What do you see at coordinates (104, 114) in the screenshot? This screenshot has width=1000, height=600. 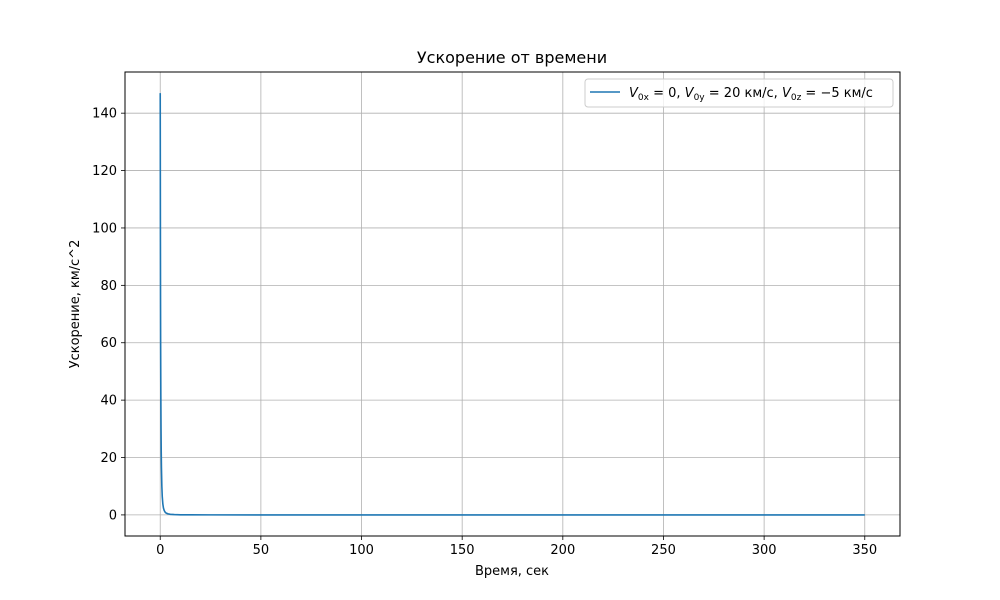 I see `y-tick-label: 140` at bounding box center [104, 114].